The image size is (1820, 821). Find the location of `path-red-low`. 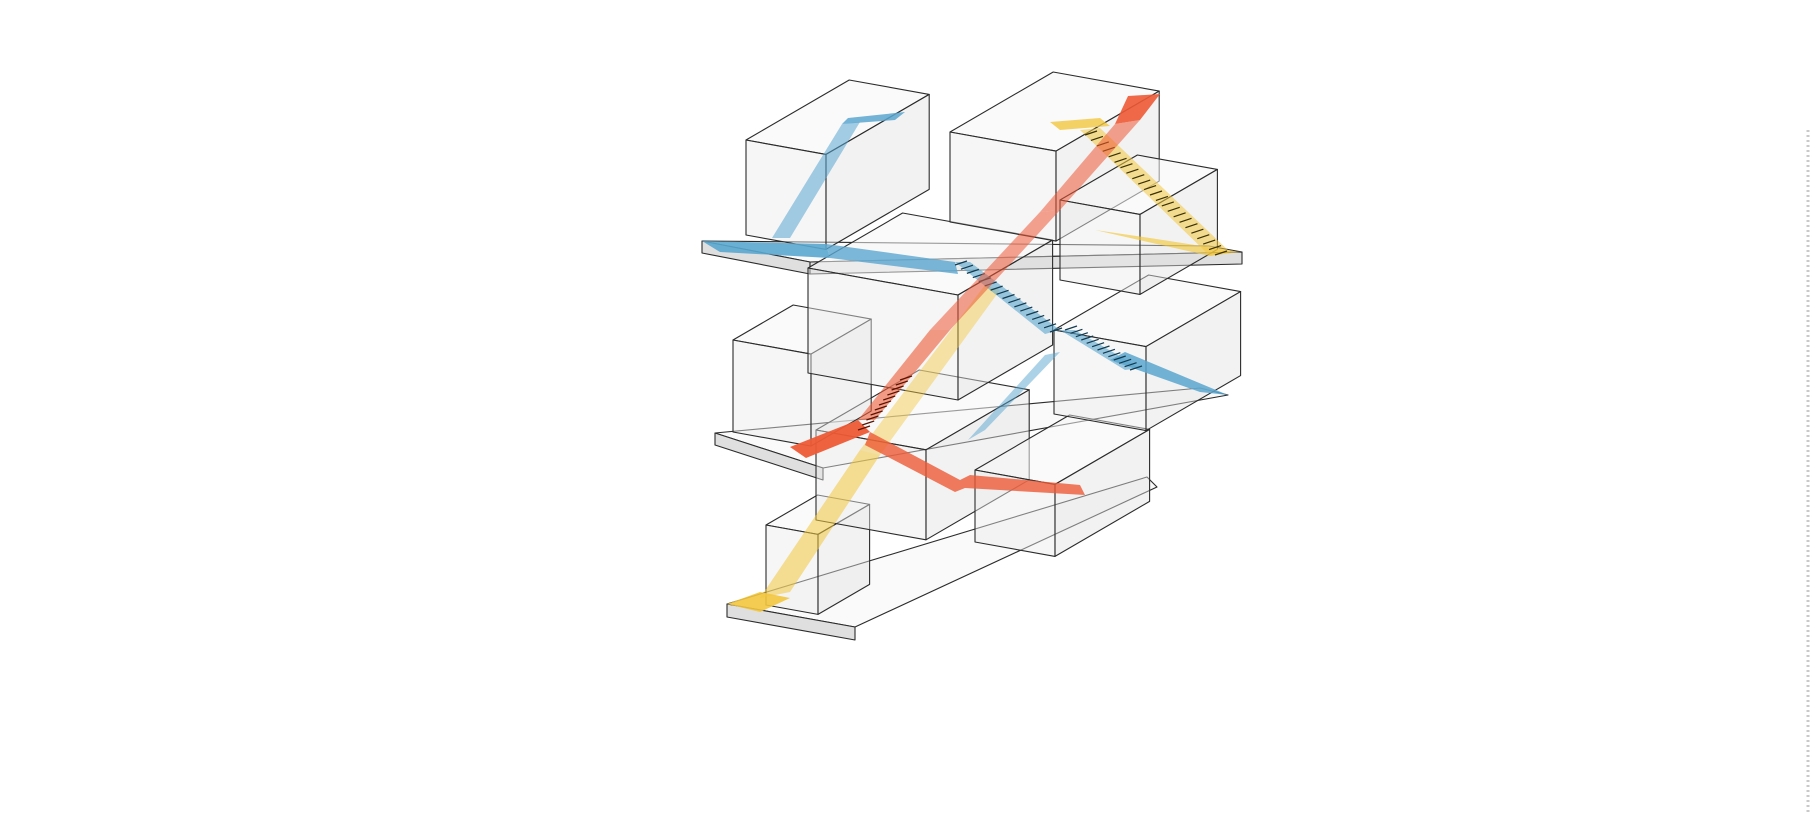

path-red-low is located at coordinates (975, 463).